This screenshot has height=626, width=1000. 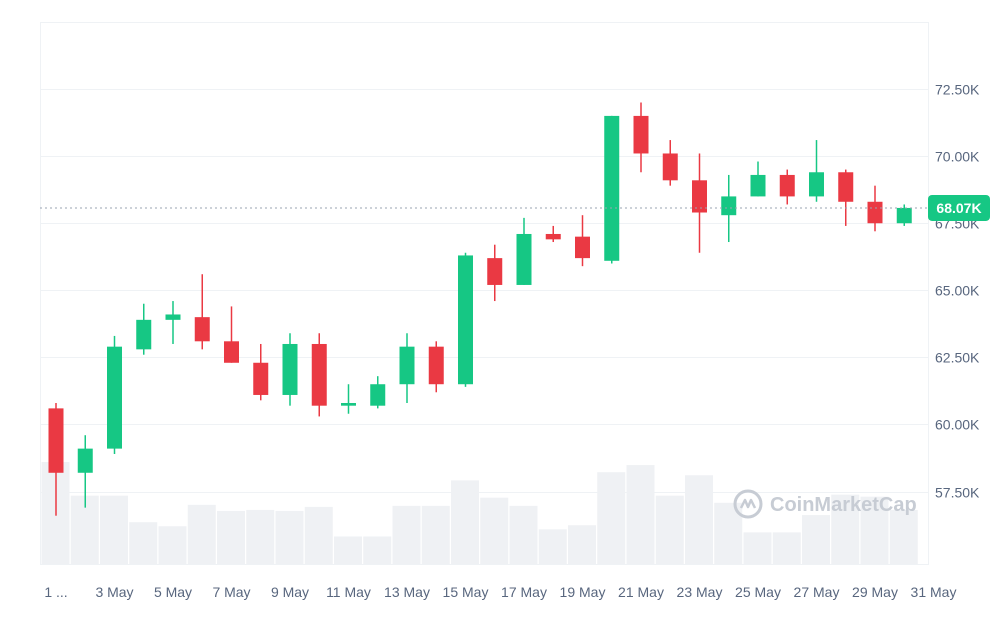 I want to click on current-price-badge: 68.07K, so click(x=959, y=207).